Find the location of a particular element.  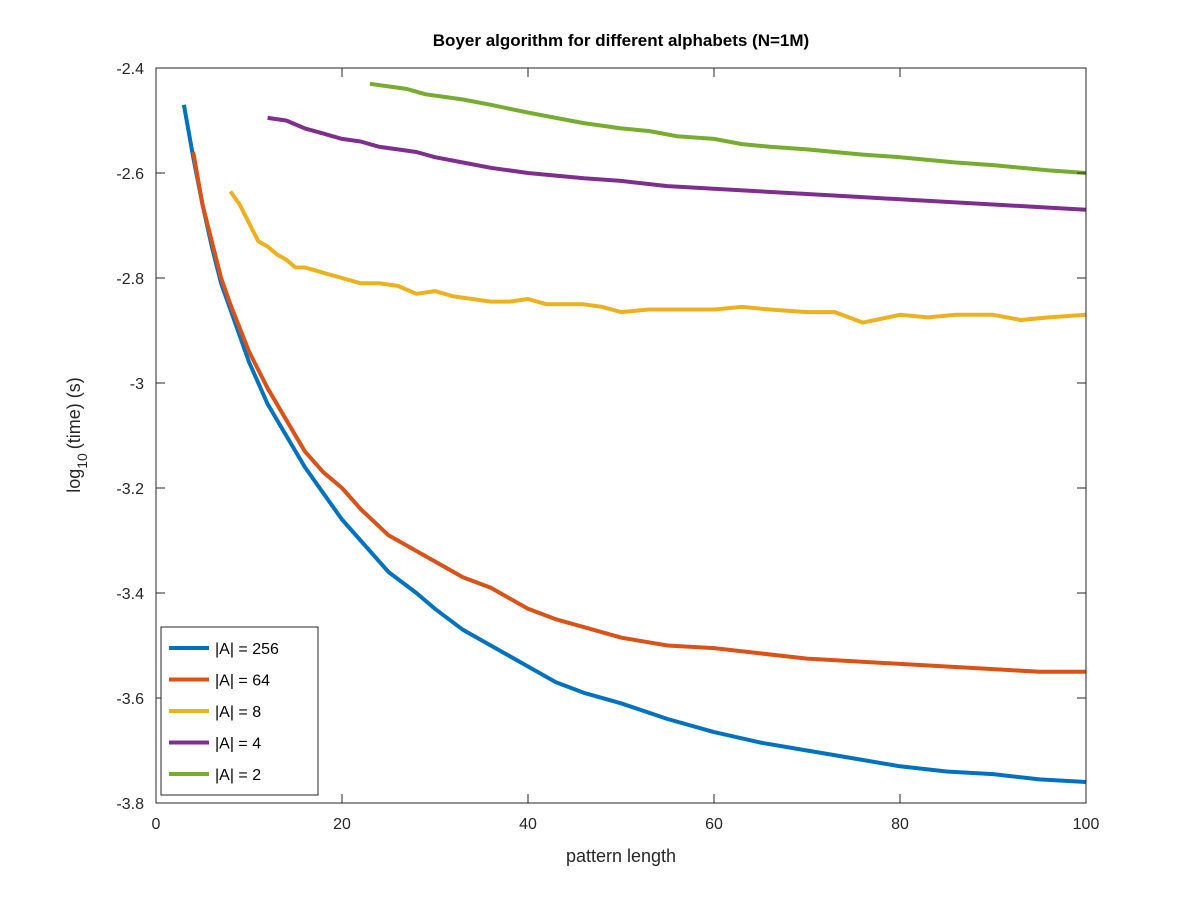

legend-entry-label: |A| = 256 is located at coordinates (247, 649).